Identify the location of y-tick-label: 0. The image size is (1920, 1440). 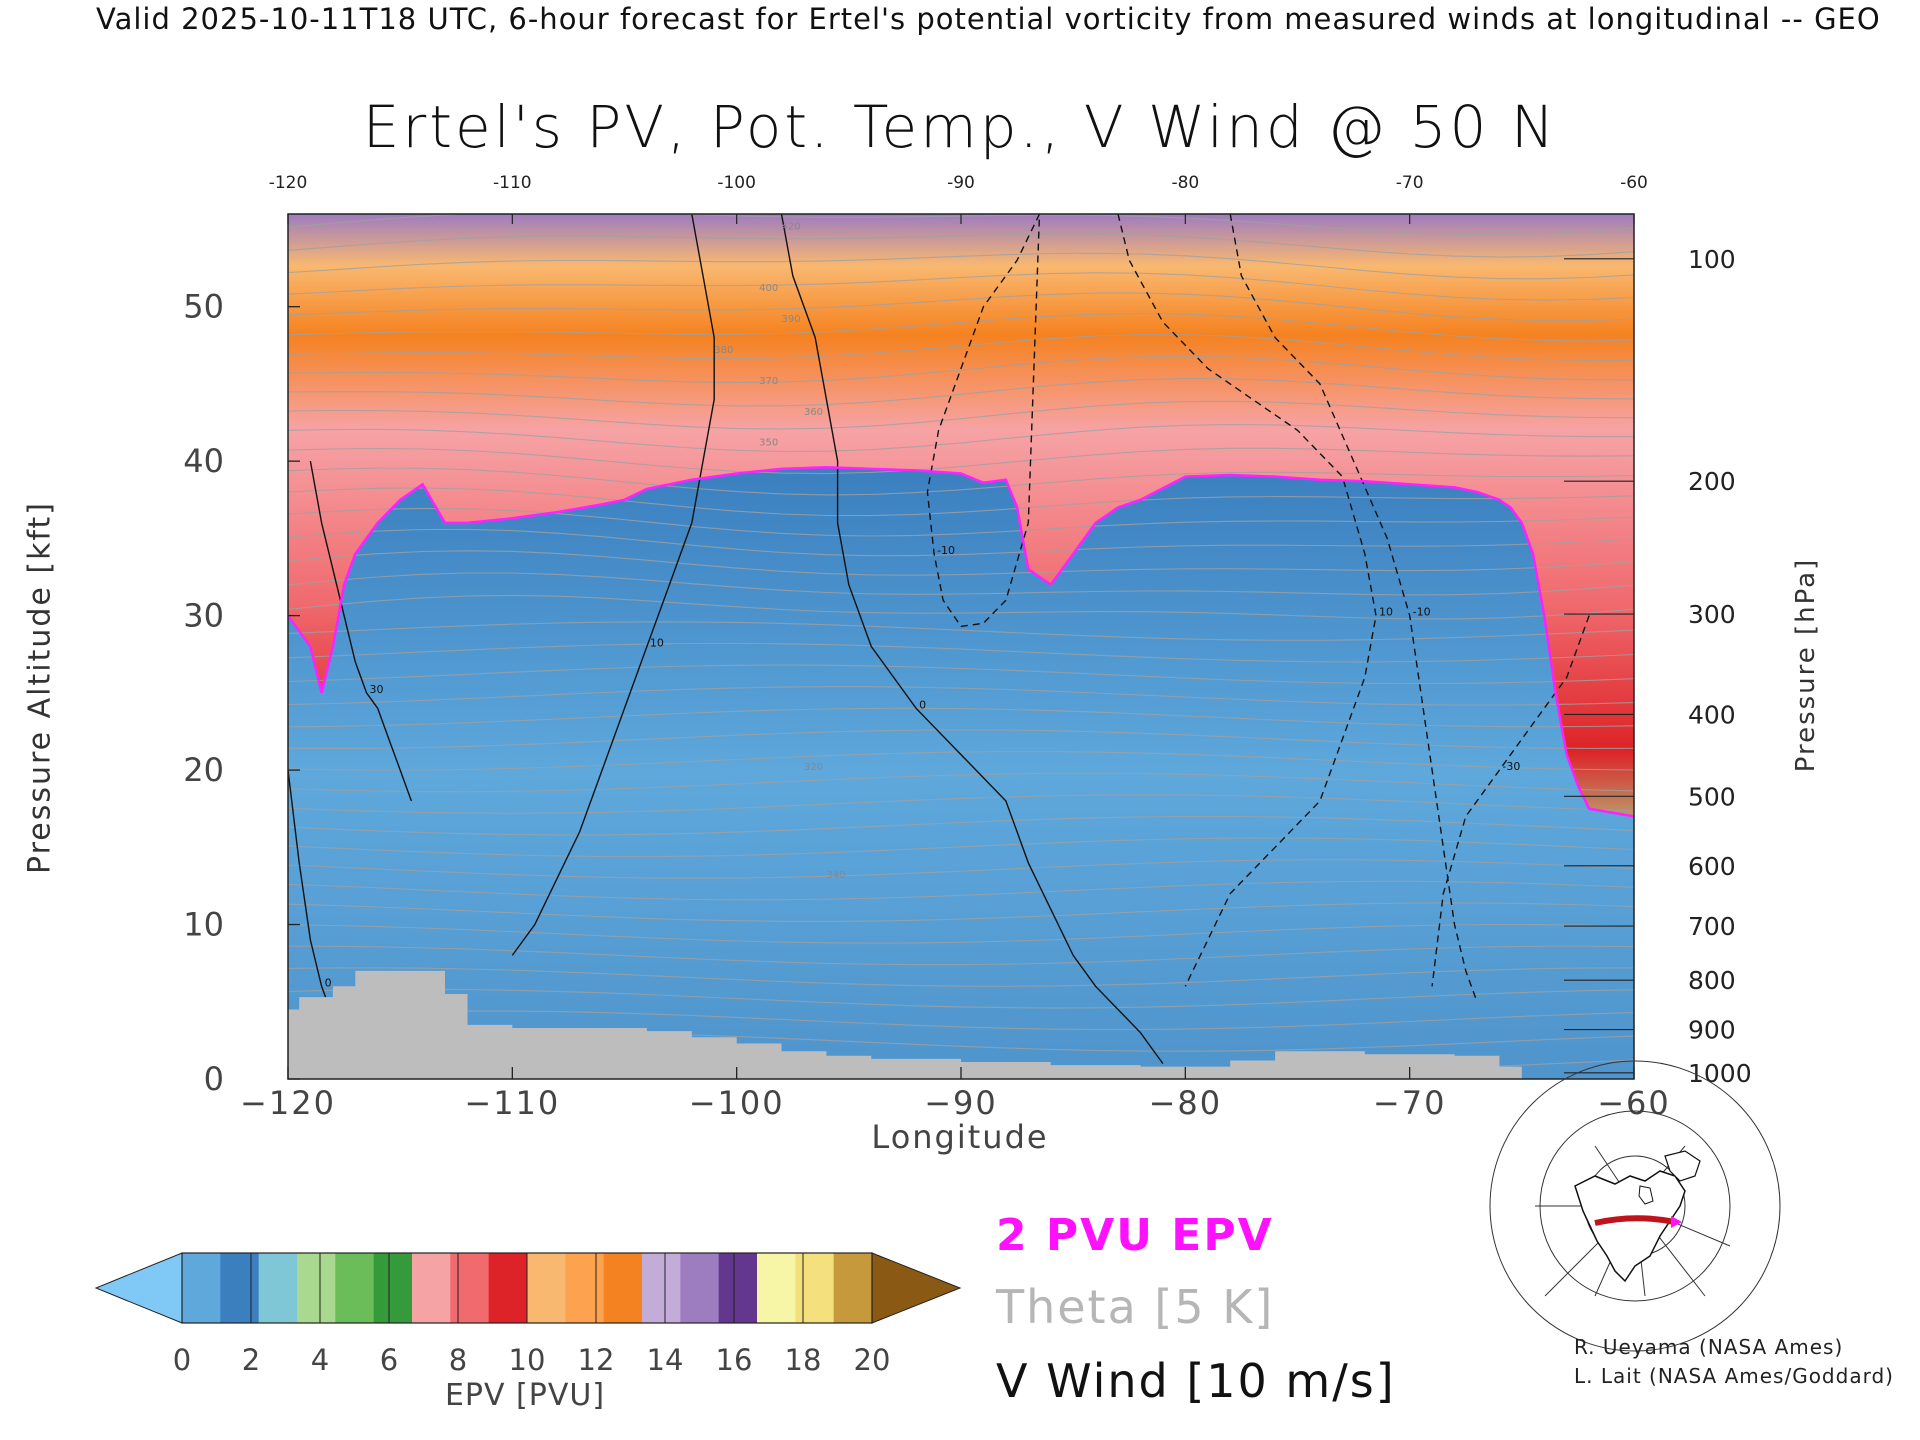
(214, 1079).